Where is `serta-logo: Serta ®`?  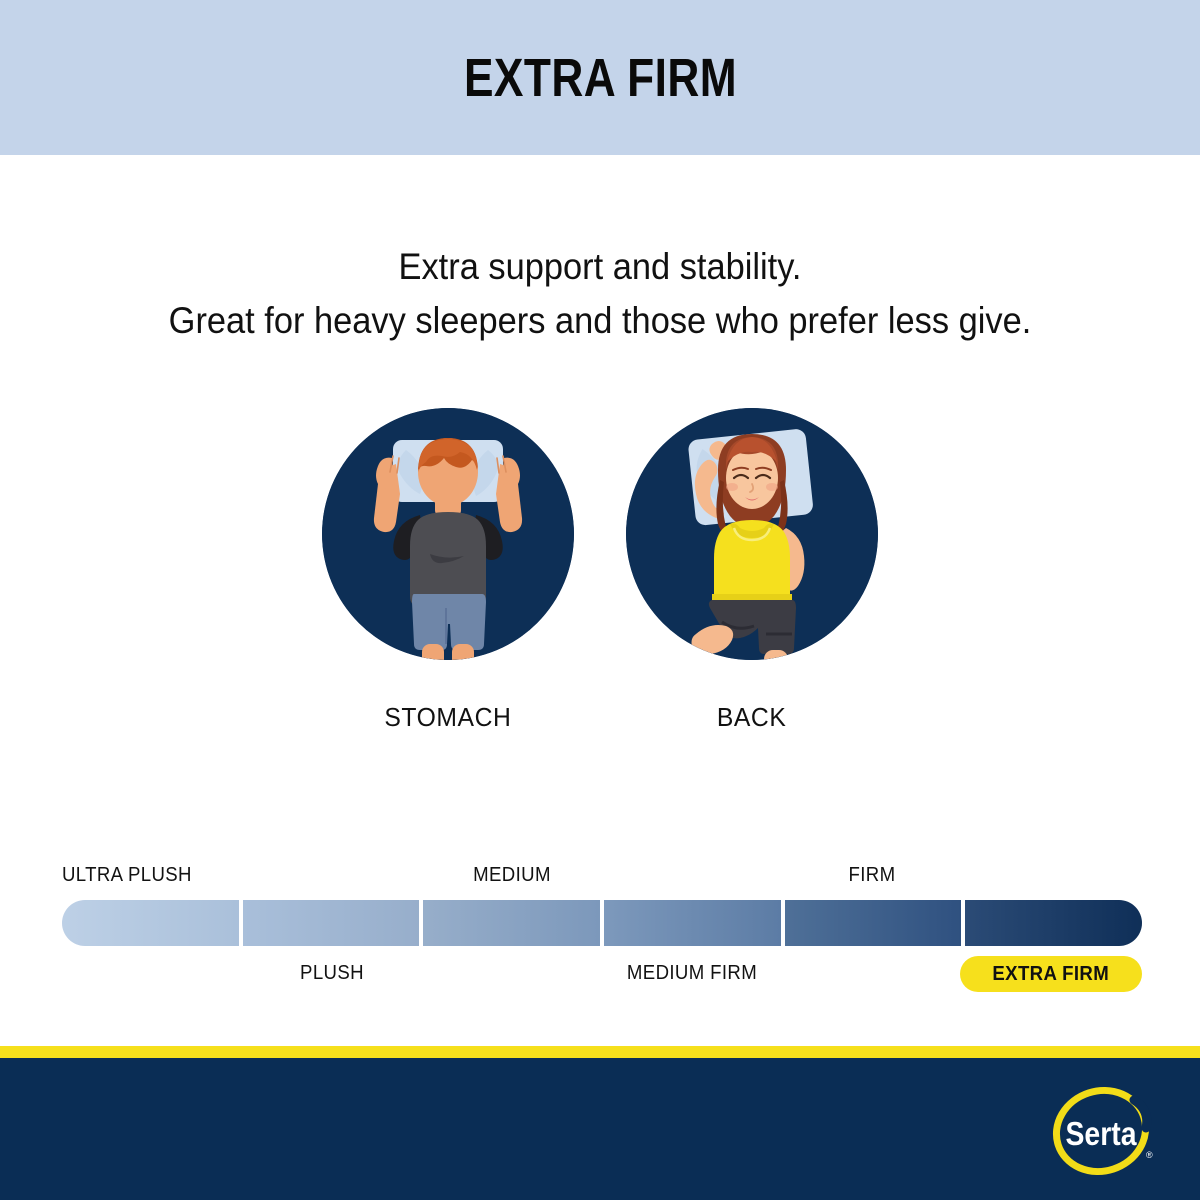
serta-logo: Serta ® is located at coordinates (1101, 1131).